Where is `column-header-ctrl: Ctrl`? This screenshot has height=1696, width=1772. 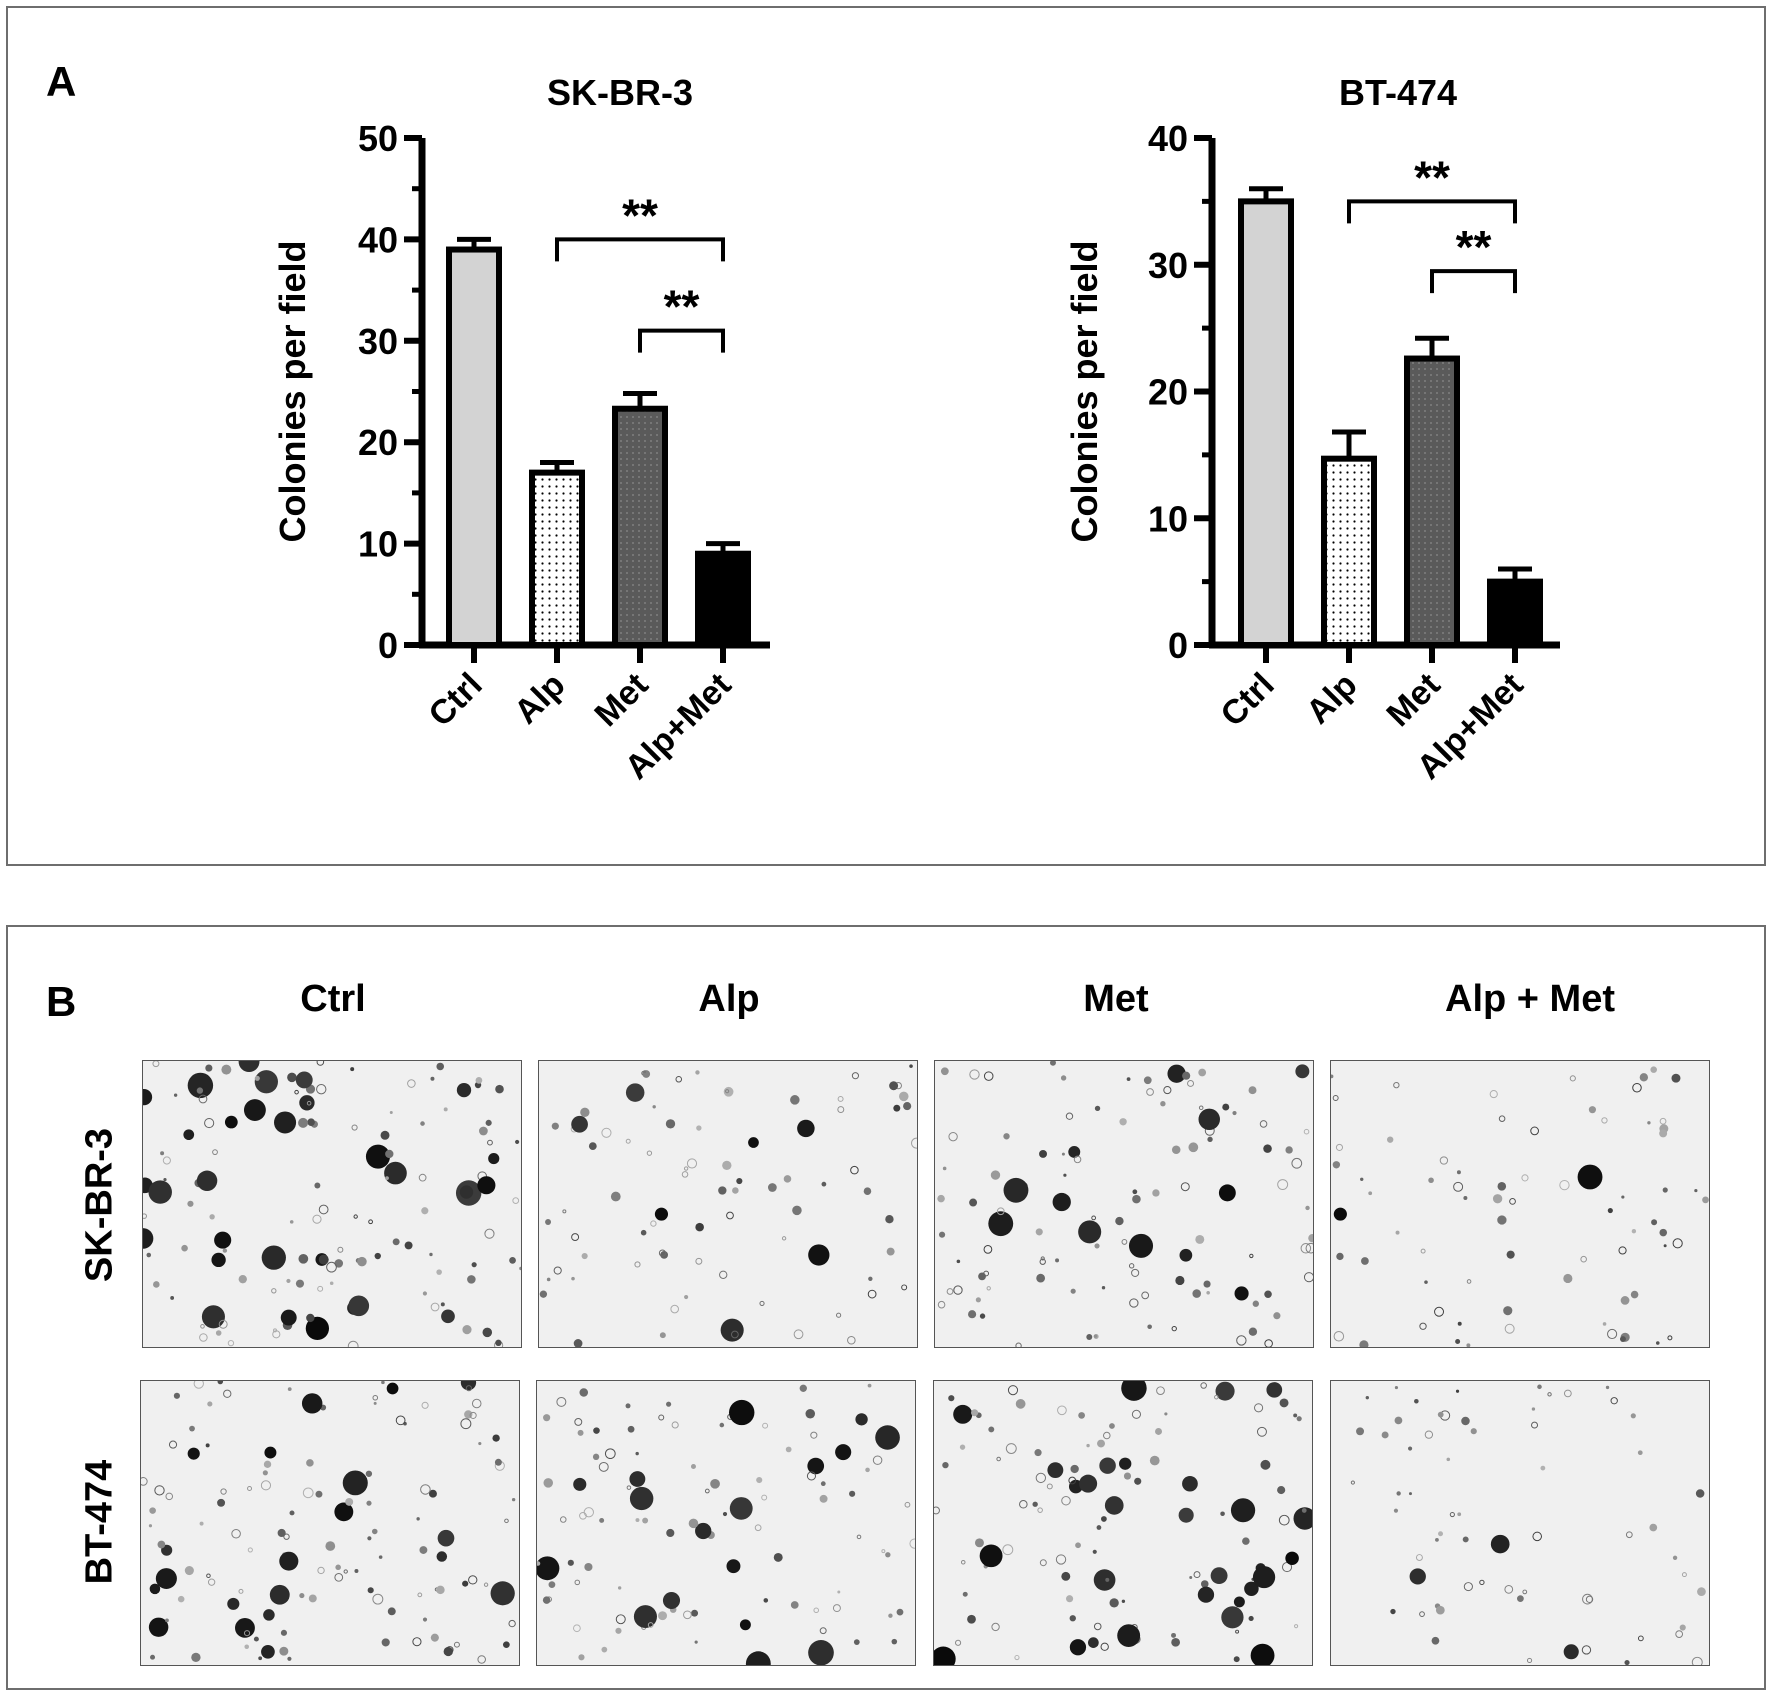 column-header-ctrl: Ctrl is located at coordinates (333, 999).